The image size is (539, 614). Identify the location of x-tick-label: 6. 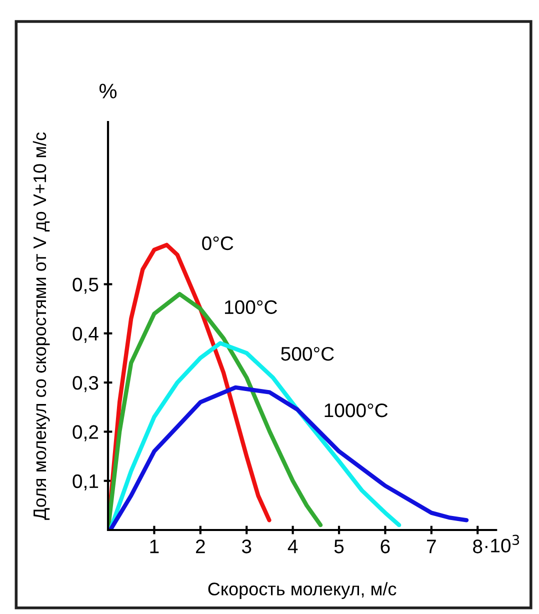
(385, 547).